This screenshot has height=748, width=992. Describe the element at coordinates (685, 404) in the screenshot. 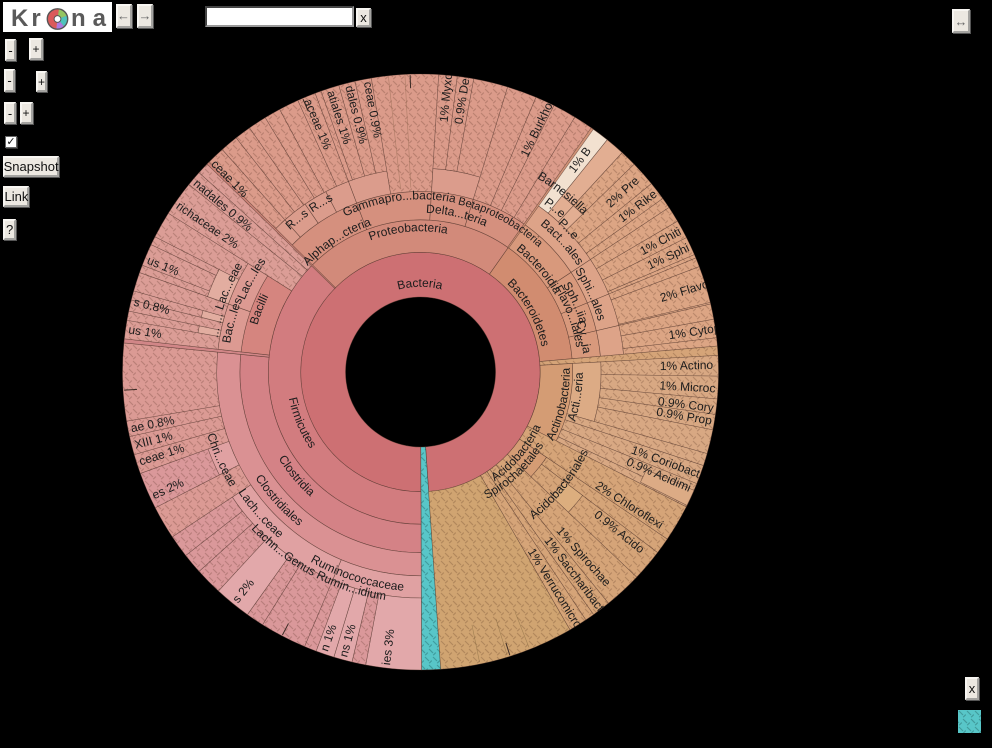

I see `svg-text: 0.9% Cory` at that location.